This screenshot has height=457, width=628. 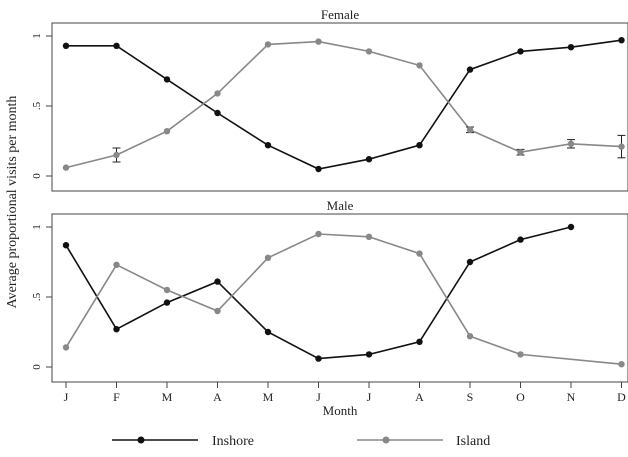 What do you see at coordinates (340, 410) in the screenshot?
I see `x-axis-label: Month` at bounding box center [340, 410].